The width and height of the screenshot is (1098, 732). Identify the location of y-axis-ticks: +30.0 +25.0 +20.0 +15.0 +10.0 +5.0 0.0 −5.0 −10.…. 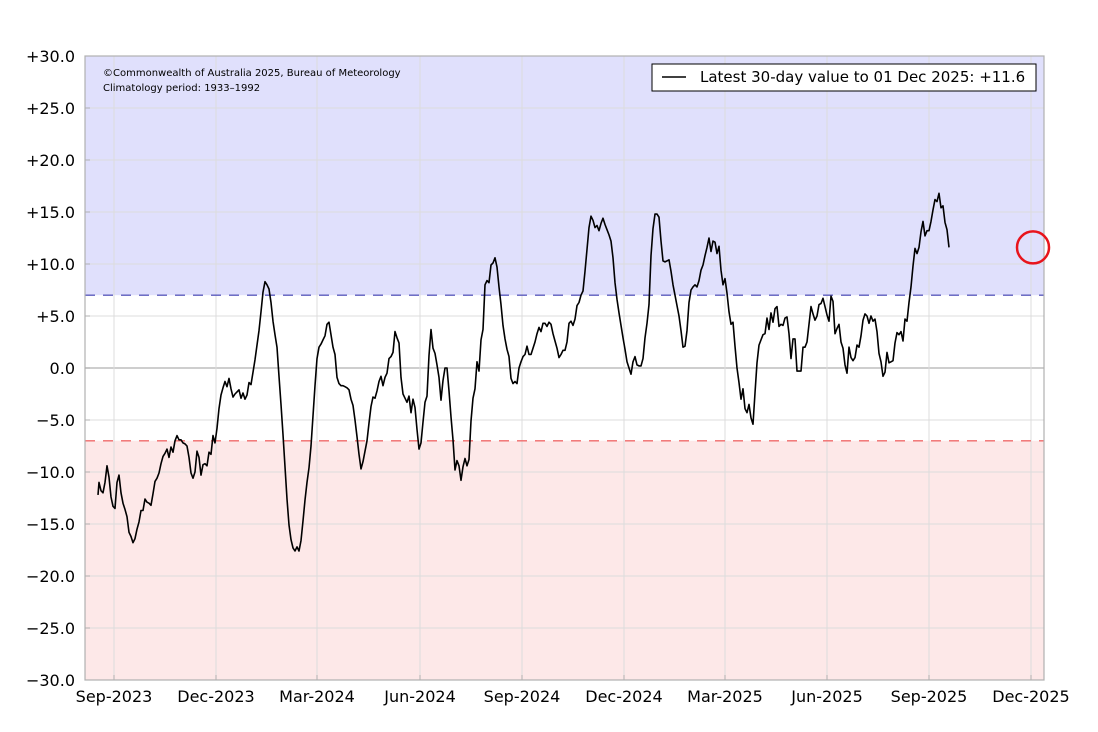
(58, 368).